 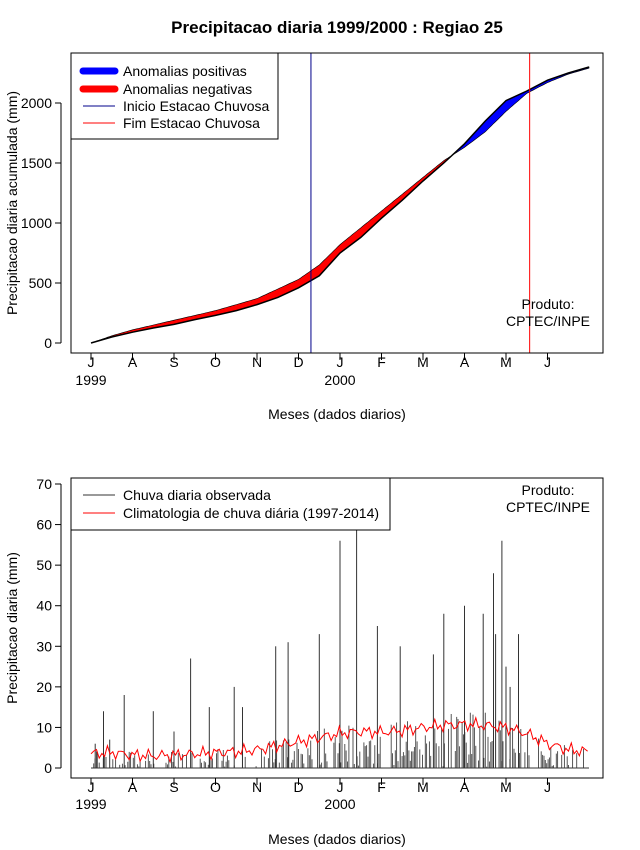 What do you see at coordinates (44, 646) in the screenshot?
I see `y-tick-label: 30` at bounding box center [44, 646].